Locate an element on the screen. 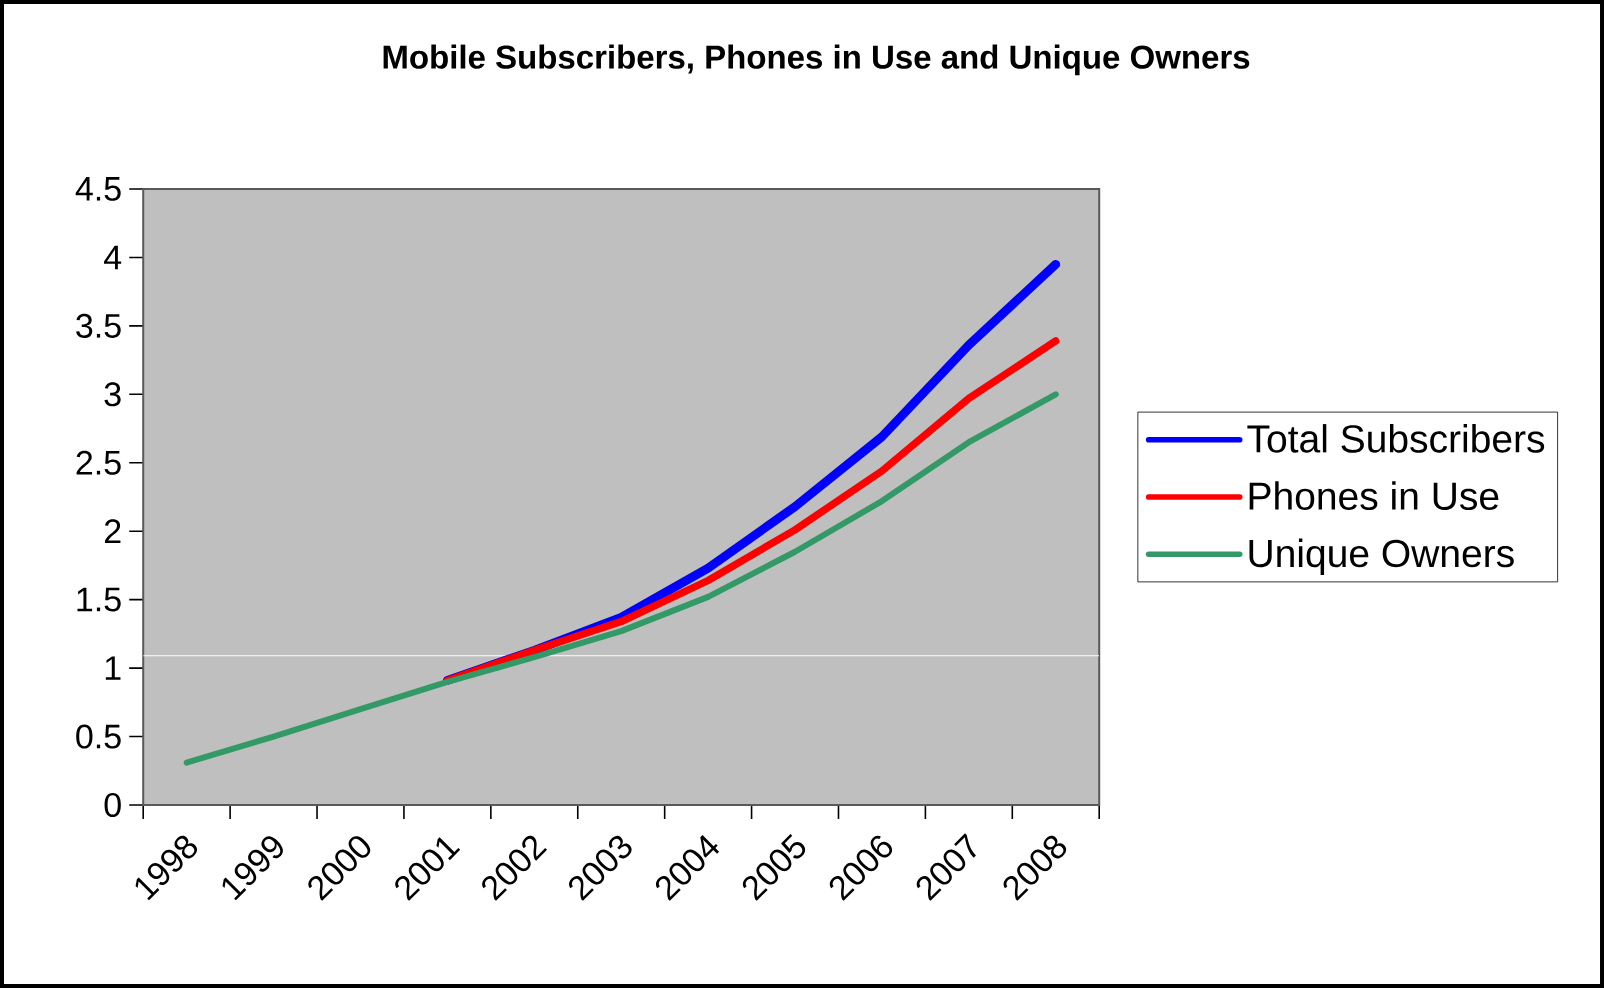  legend-label: Phones in Use is located at coordinates (1374, 495).